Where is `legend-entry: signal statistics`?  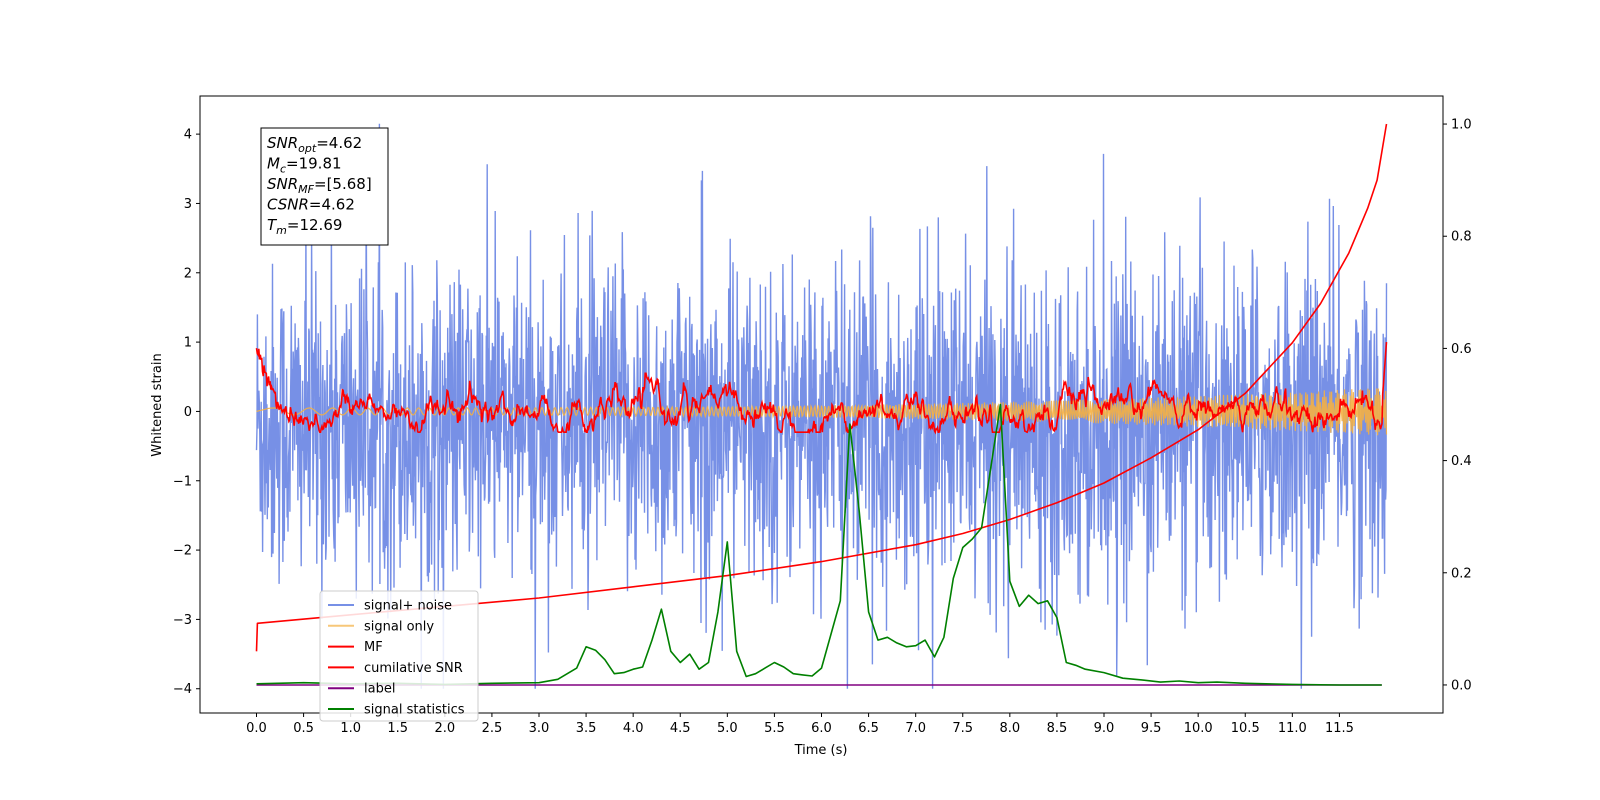
legend-entry: signal statistics is located at coordinates (414, 710).